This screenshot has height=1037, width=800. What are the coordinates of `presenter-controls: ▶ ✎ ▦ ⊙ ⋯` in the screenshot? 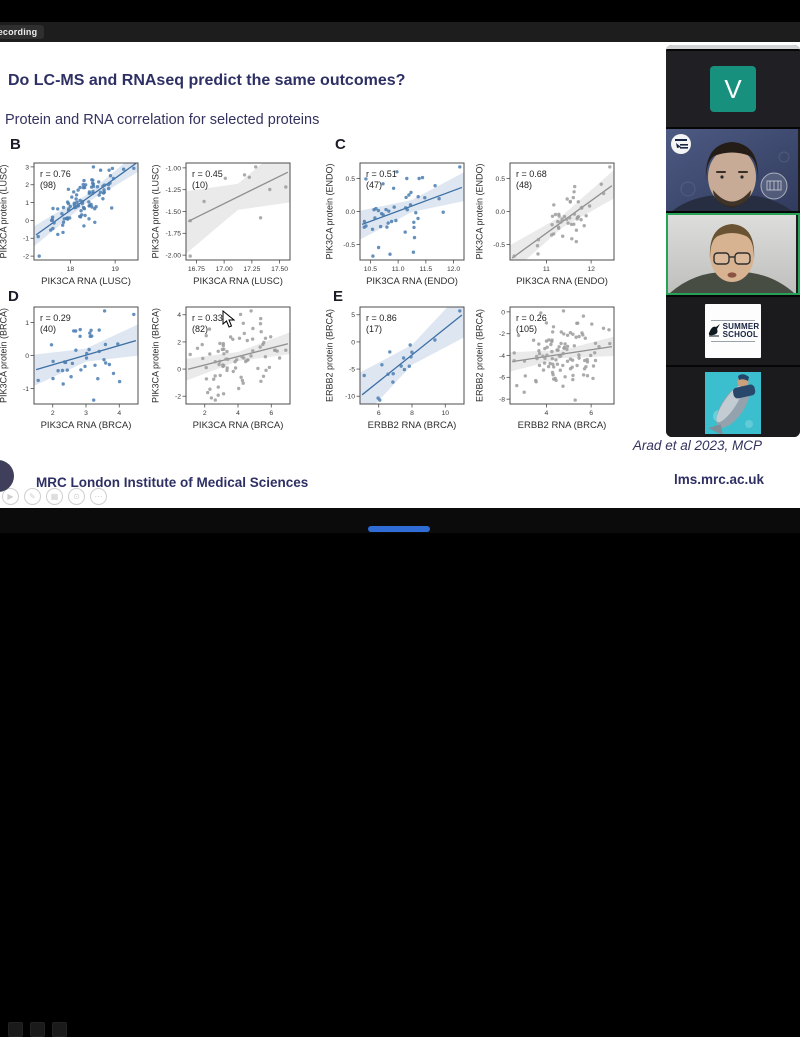 It's located at (54, 496).